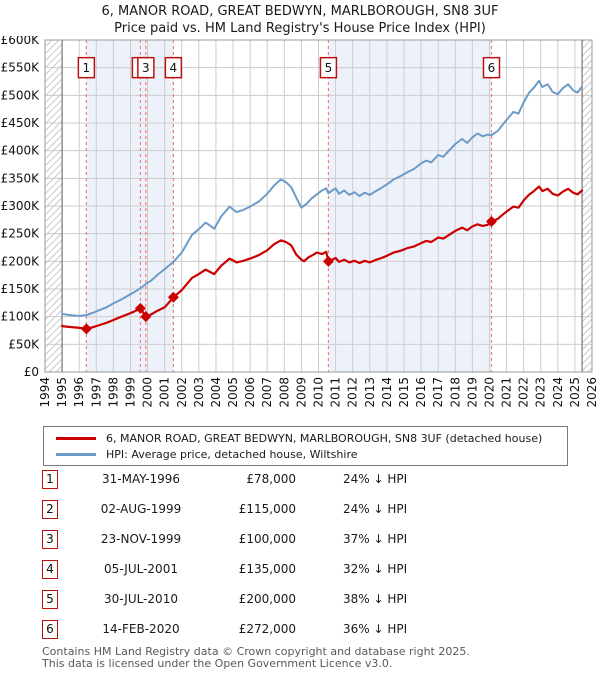 Image resolution: width=600 pixels, height=680 pixels. Describe the element at coordinates (24, 344) in the screenshot. I see `y-tick-label: £50K` at that location.